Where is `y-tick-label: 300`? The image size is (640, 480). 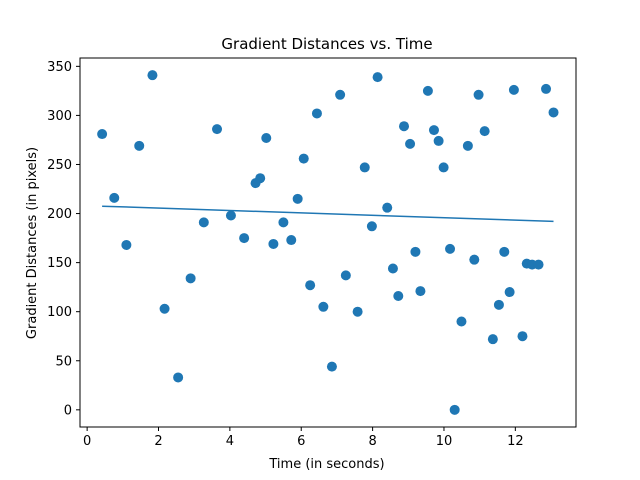
y-tick-label: 300 is located at coordinates (59, 116).